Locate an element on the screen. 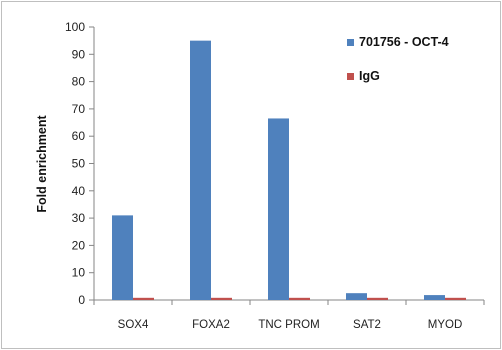 The width and height of the screenshot is (502, 350). y-tick-label: 30 is located at coordinates (79, 218).